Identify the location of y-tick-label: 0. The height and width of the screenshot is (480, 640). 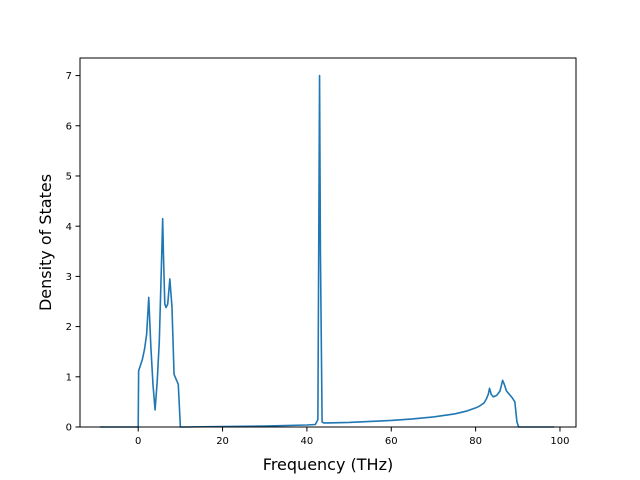
(69, 428).